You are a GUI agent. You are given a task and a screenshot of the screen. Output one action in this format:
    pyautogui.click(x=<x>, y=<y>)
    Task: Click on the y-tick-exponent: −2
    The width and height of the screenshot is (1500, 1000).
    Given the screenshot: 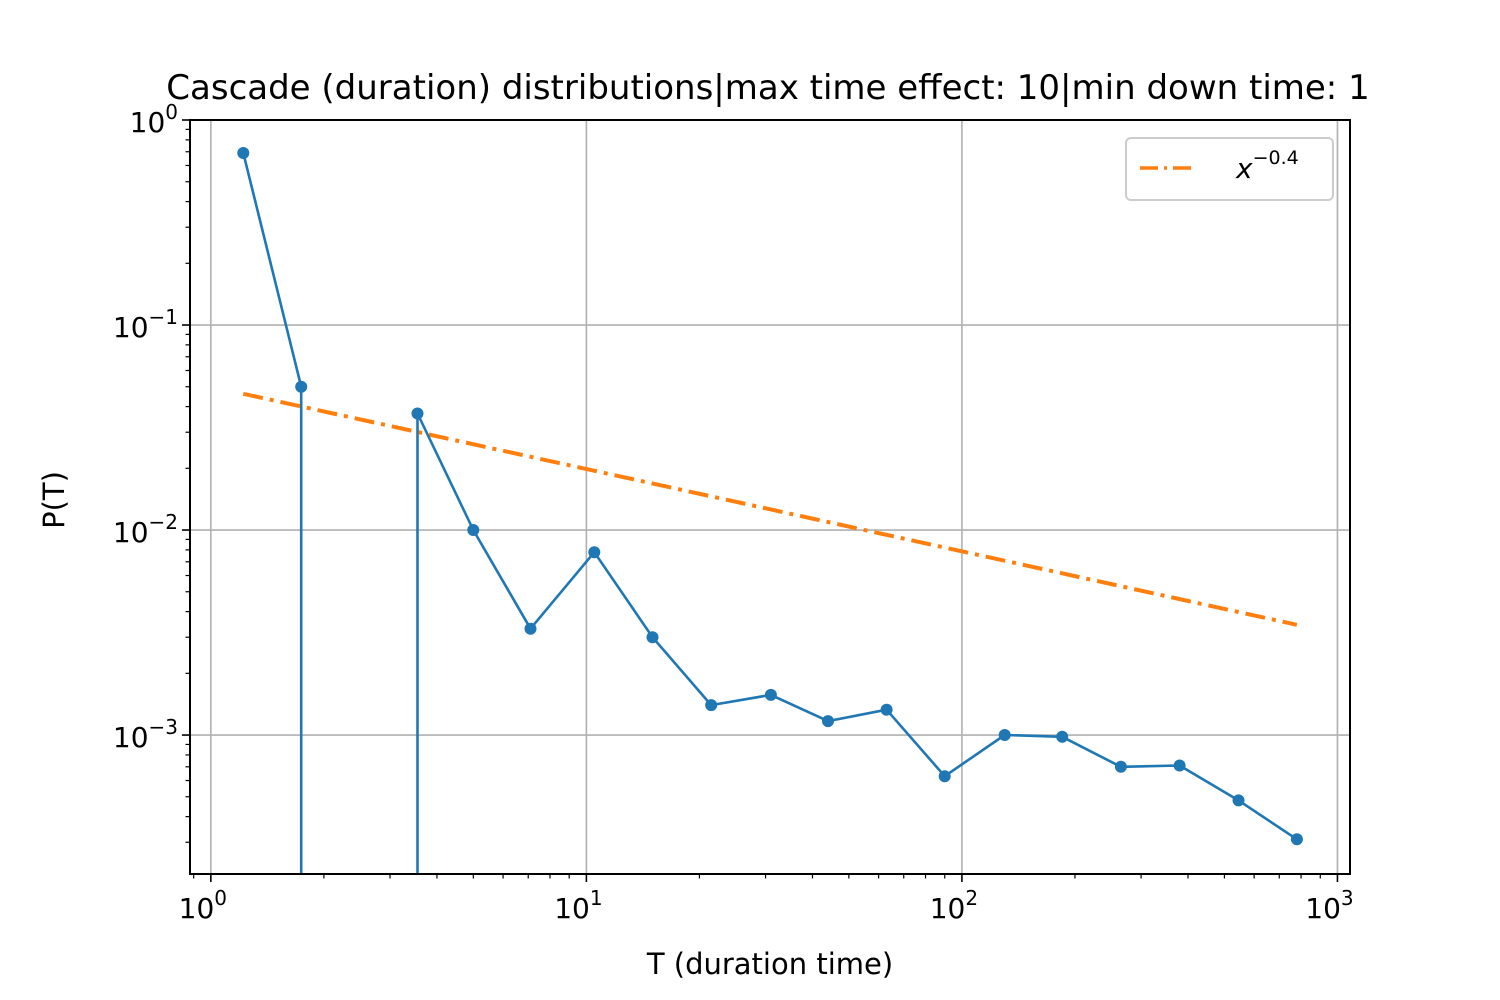 What is the action you would take?
    pyautogui.click(x=163, y=522)
    